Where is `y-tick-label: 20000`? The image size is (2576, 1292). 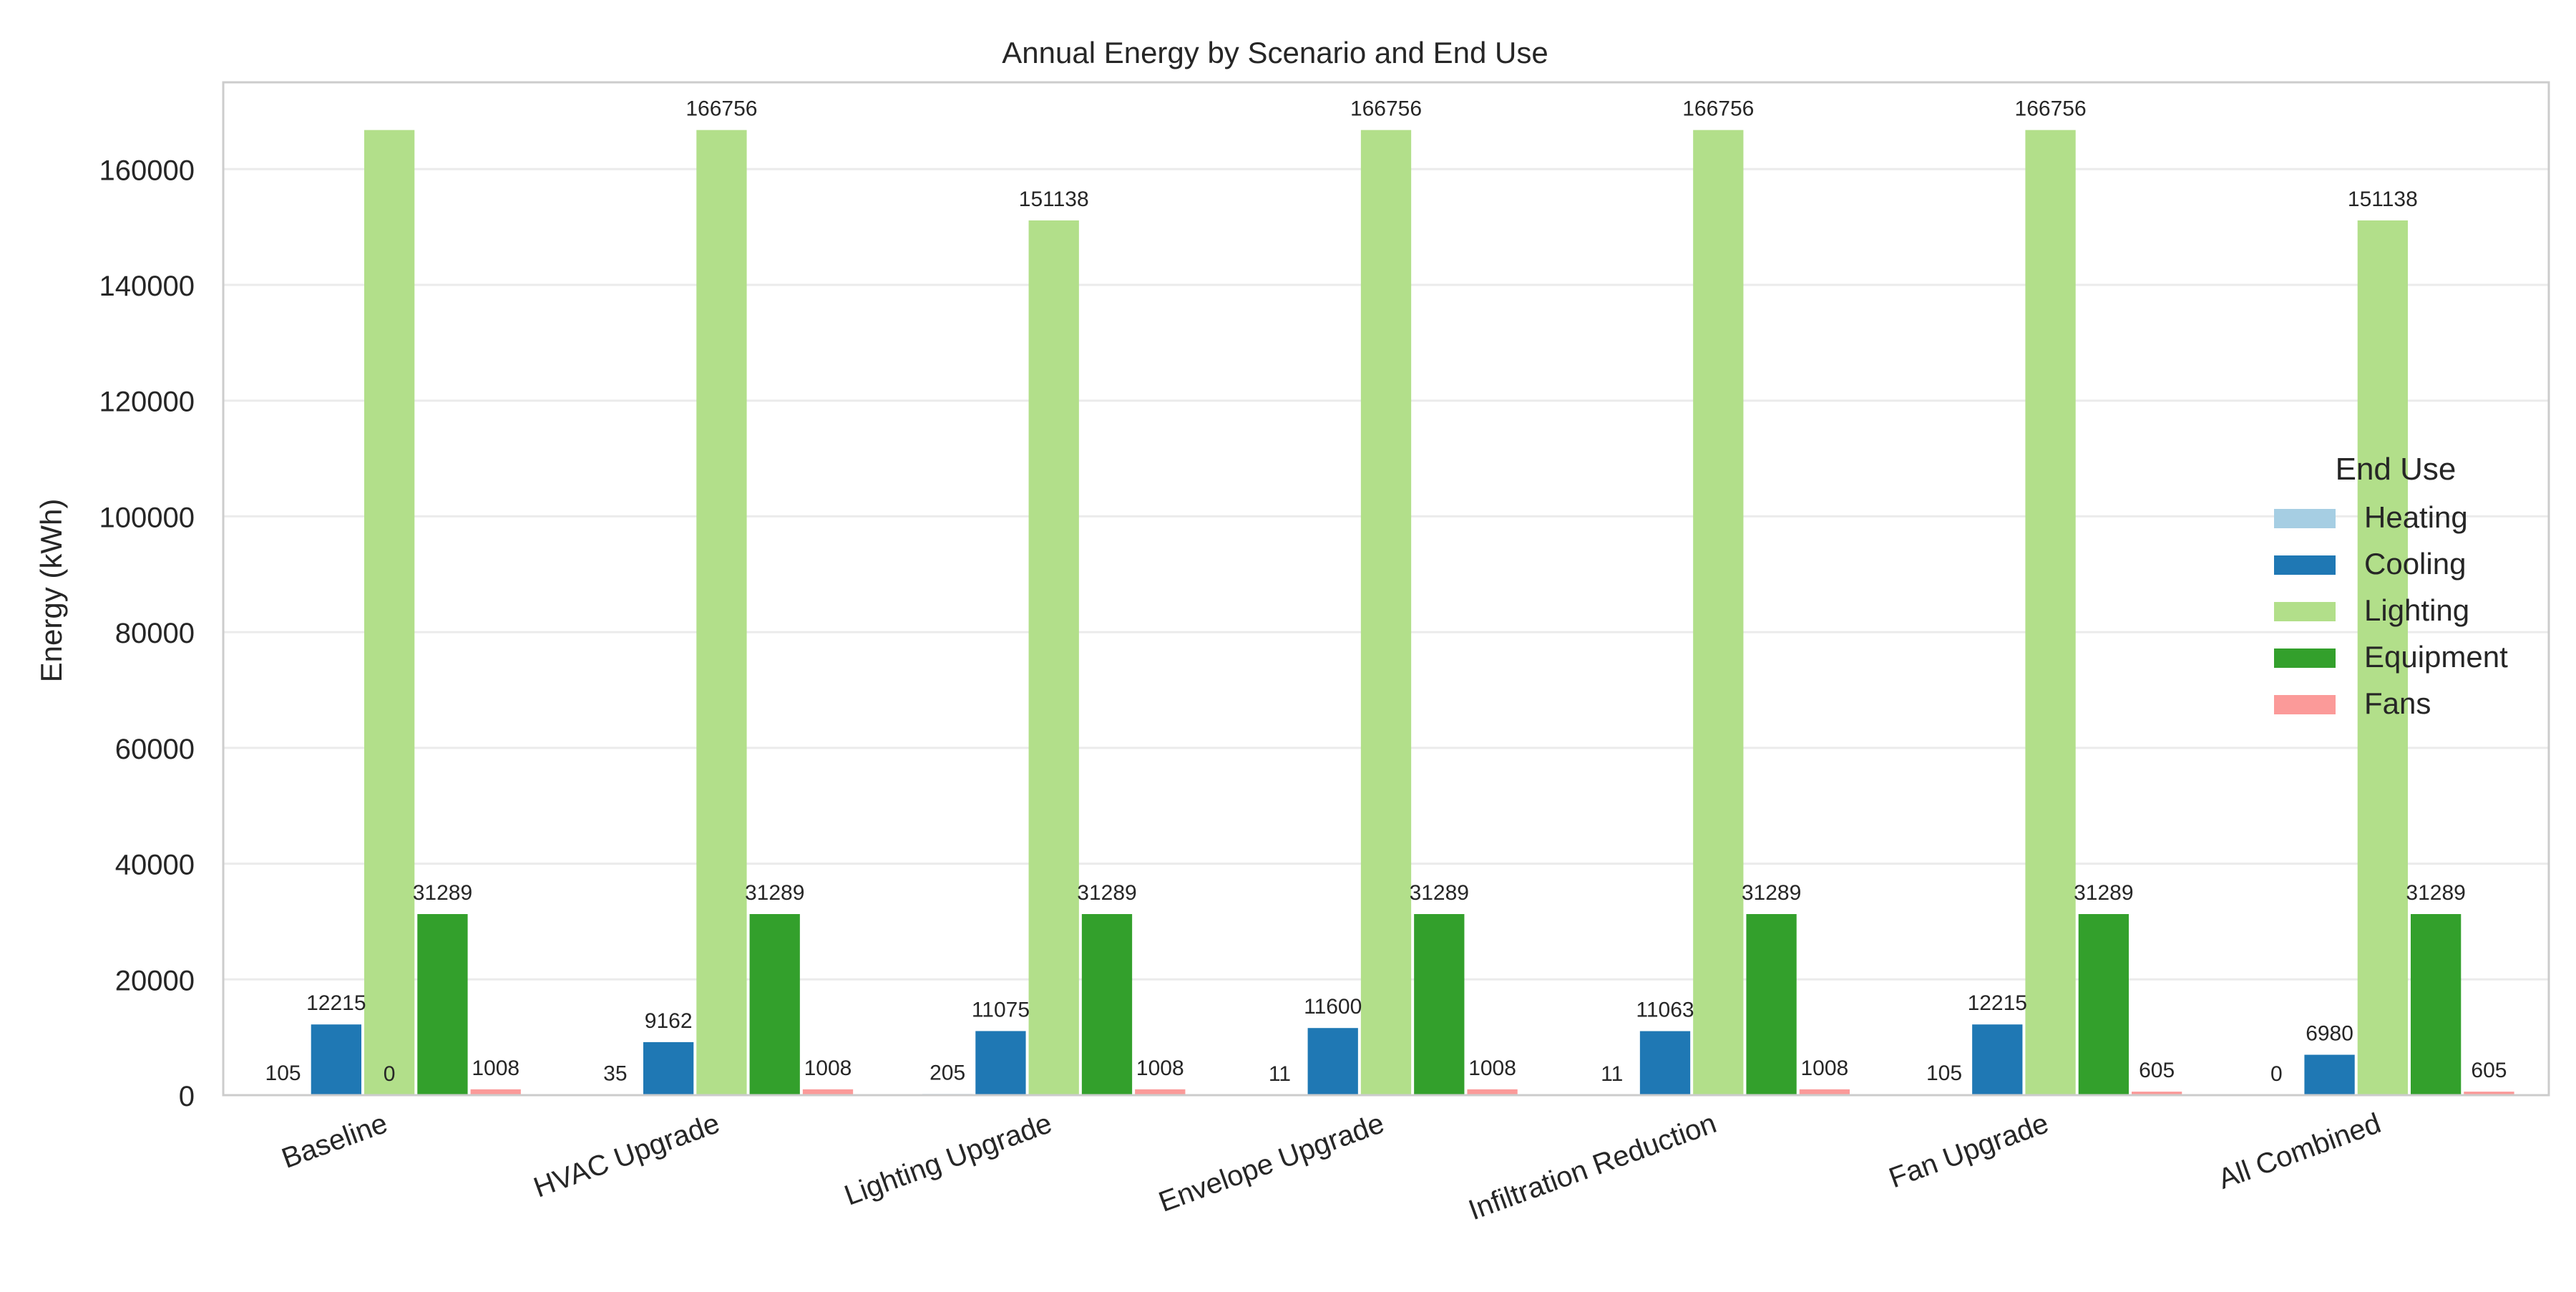
y-tick-label: 20000 is located at coordinates (155, 980).